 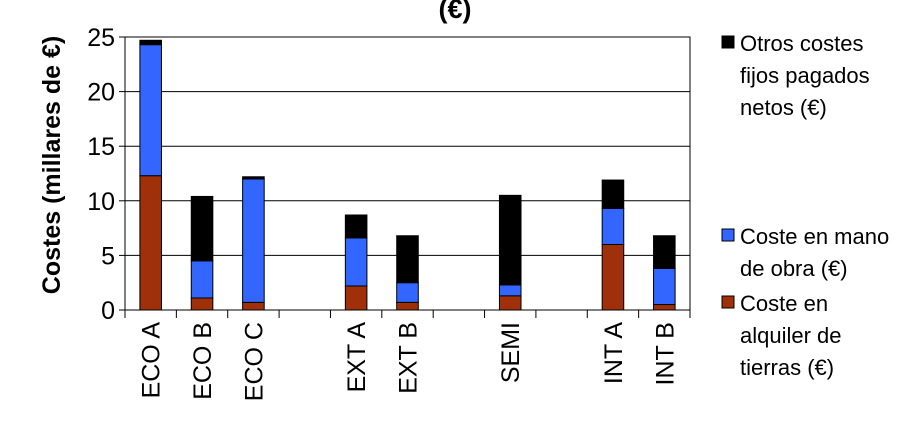 What do you see at coordinates (665, 353) in the screenshot?
I see `x-tick-label: INT B` at bounding box center [665, 353].